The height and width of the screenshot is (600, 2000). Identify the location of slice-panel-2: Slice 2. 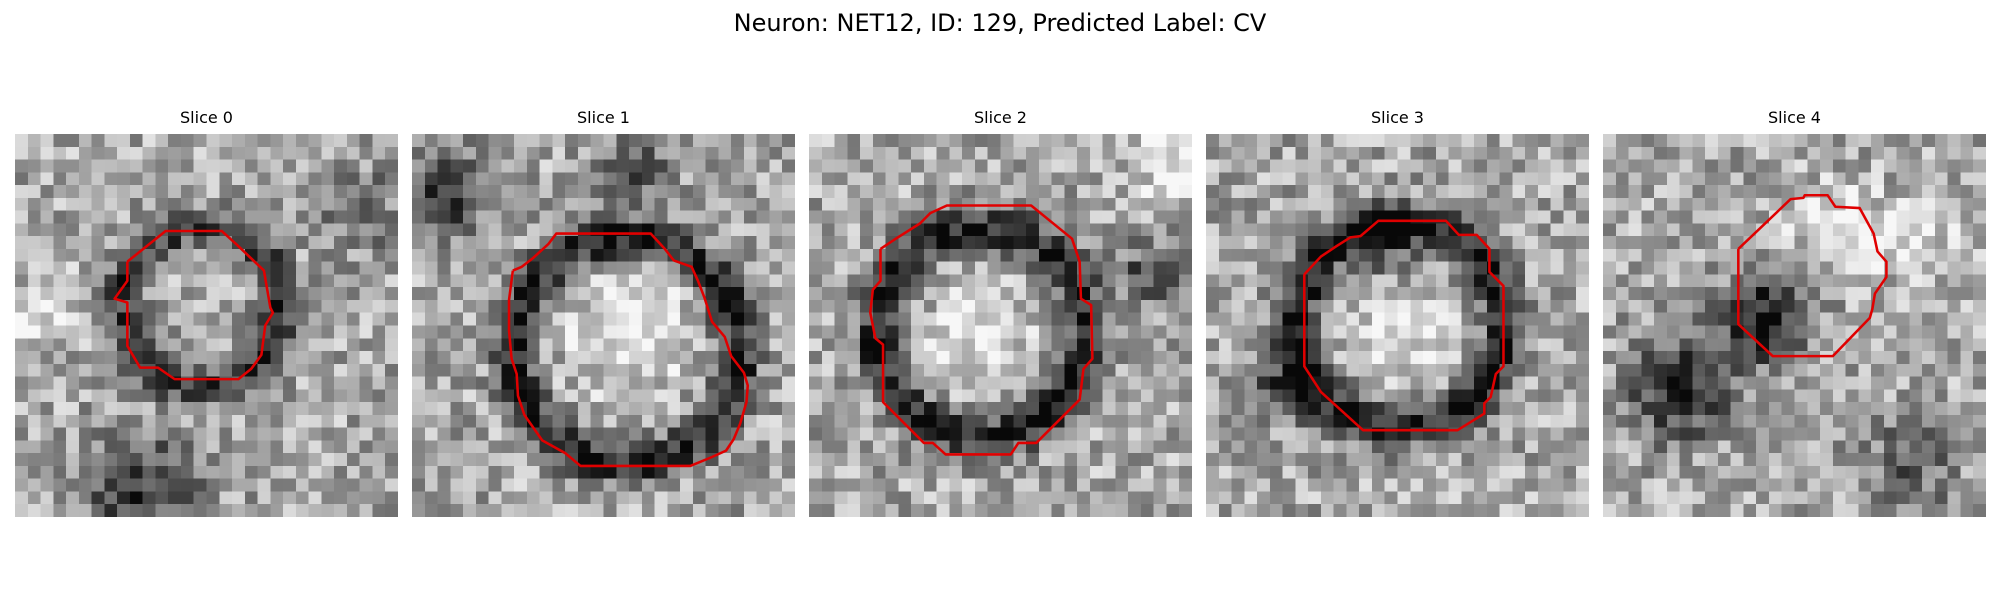
(1000, 312).